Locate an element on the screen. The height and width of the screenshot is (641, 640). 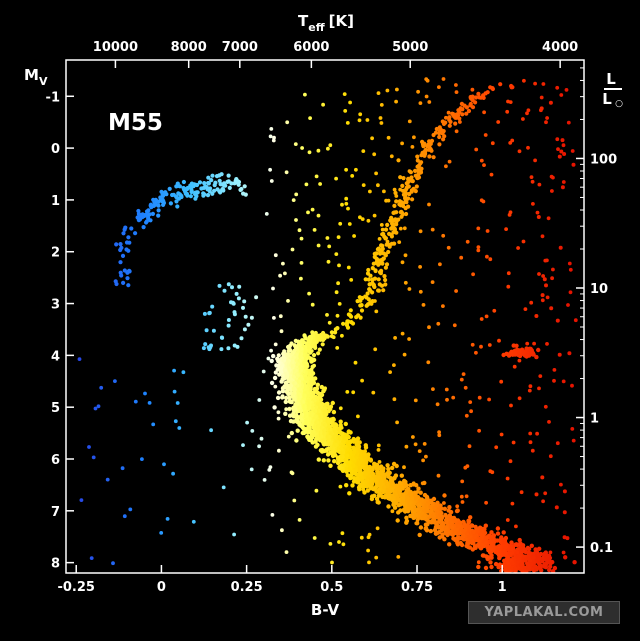
y-tick-label-6: 5 is located at coordinates (55, 408).